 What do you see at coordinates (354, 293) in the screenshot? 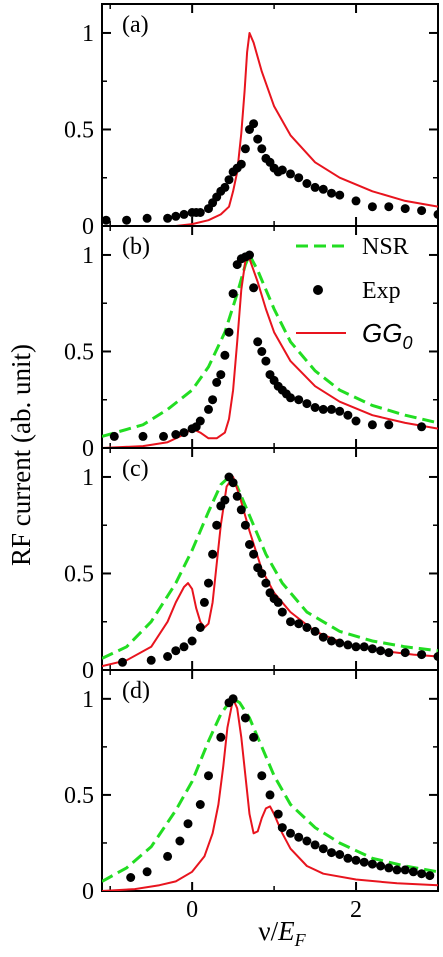
I see `legend: NSR Exp GG0` at bounding box center [354, 293].